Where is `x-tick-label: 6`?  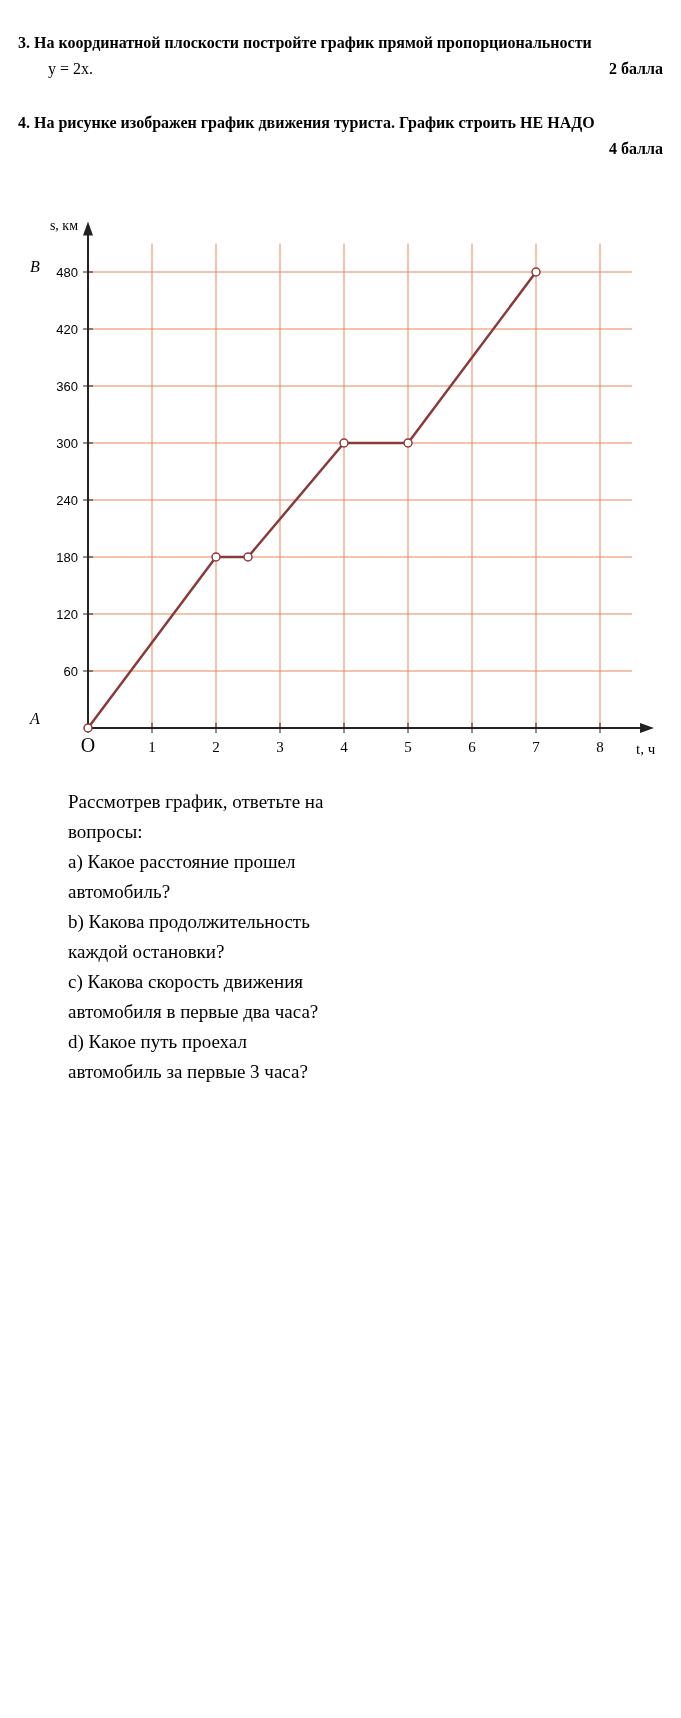 x-tick-label: 6 is located at coordinates (472, 747).